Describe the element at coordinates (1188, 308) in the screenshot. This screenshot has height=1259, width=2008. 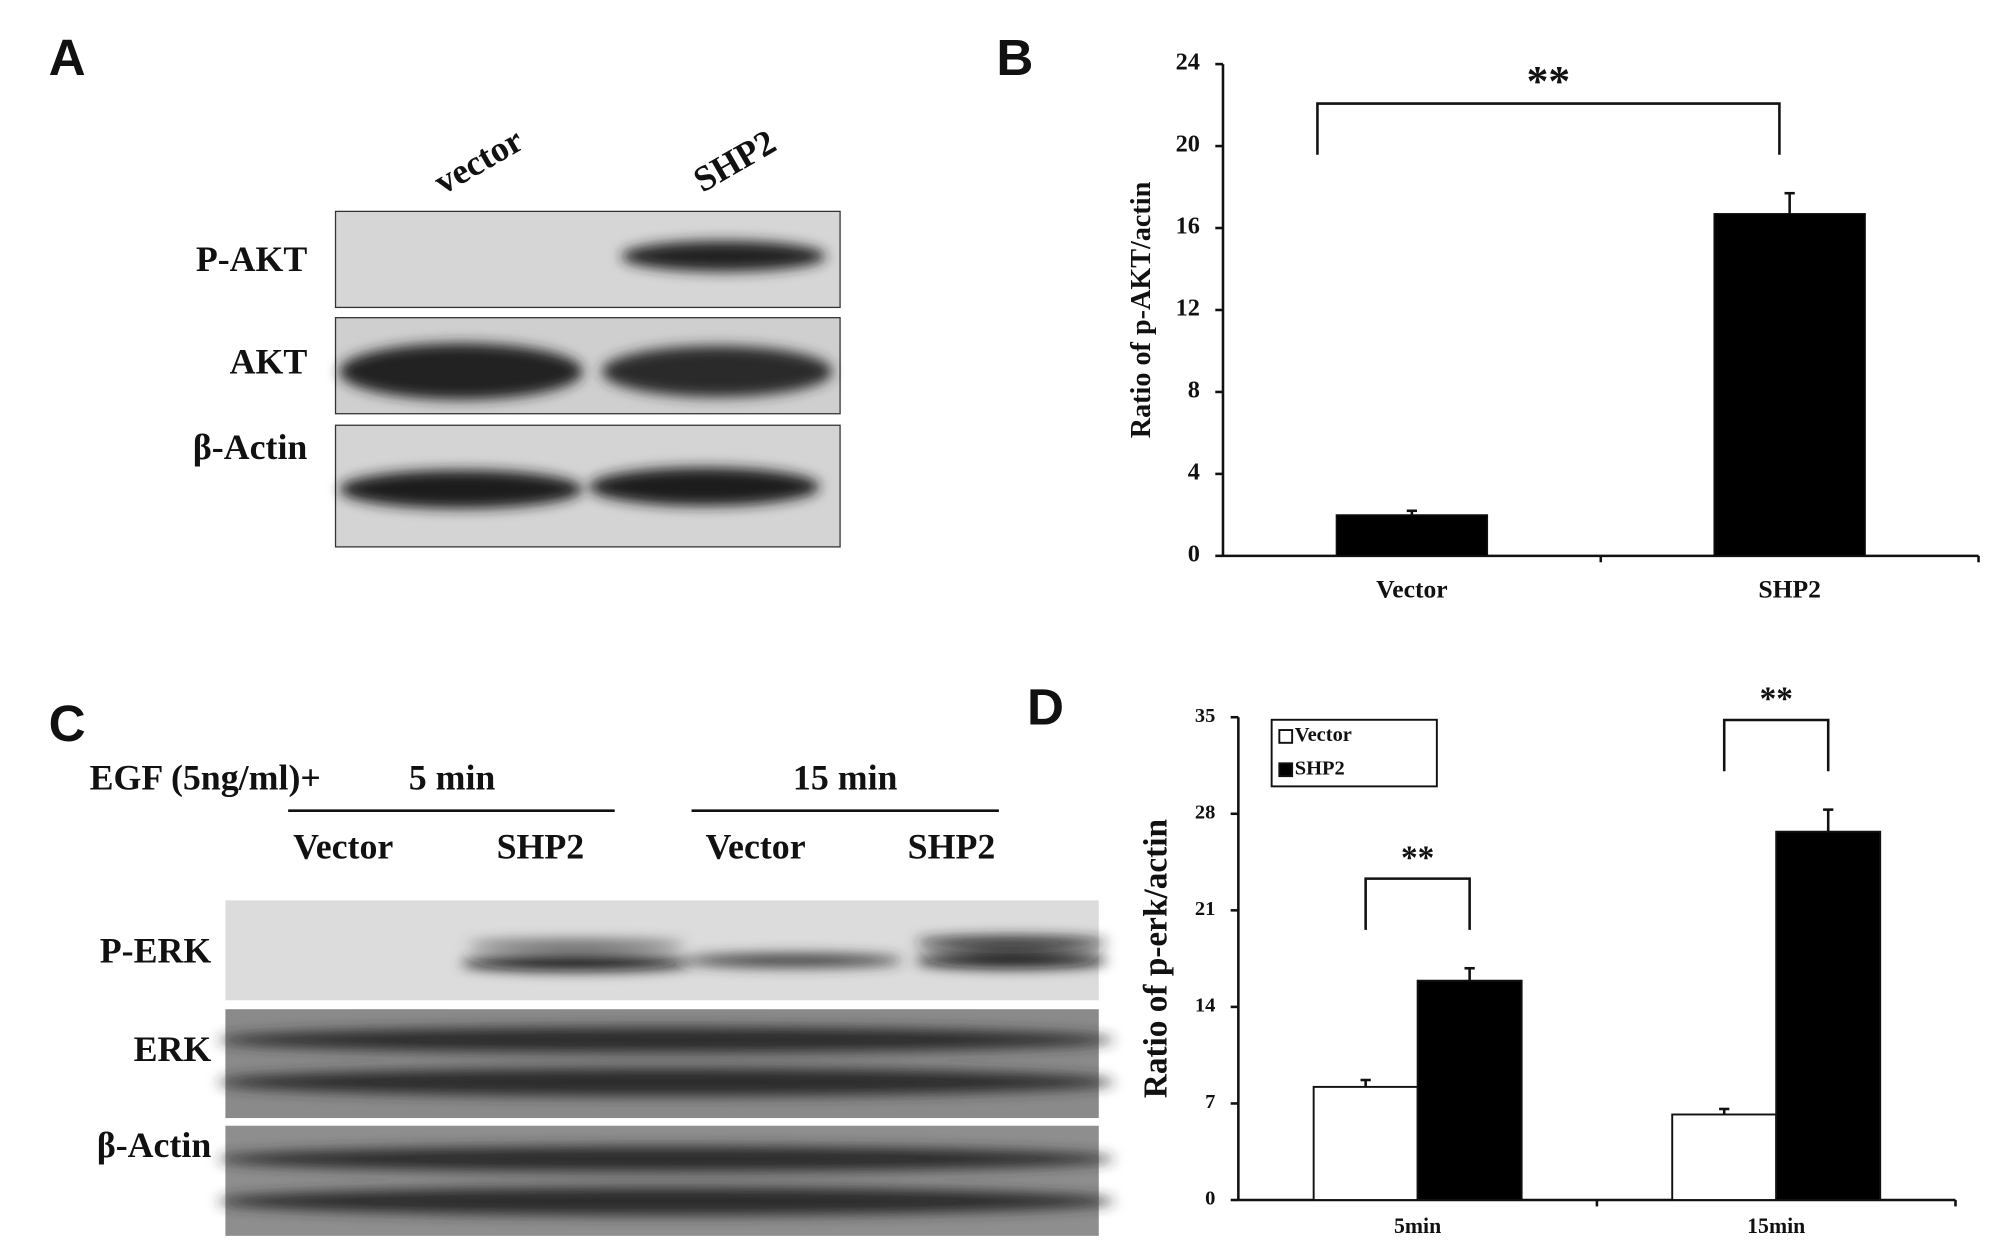
I see `y-tick-label: 12` at that location.